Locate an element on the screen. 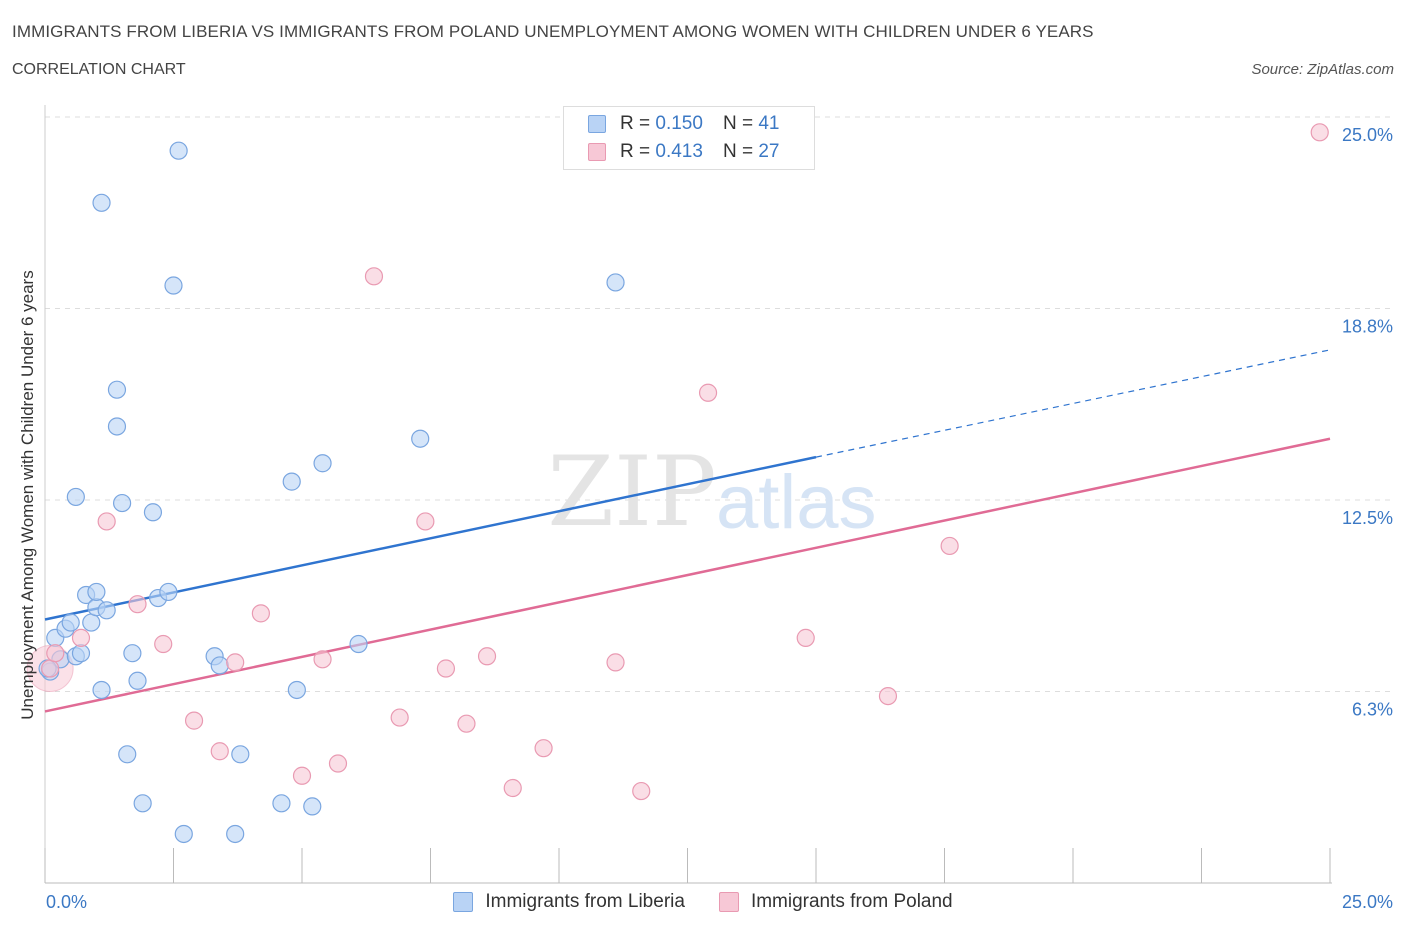 Image resolution: width=1406 pixels, height=930 pixels. legend-swatch-poland is located at coordinates (597, 152).